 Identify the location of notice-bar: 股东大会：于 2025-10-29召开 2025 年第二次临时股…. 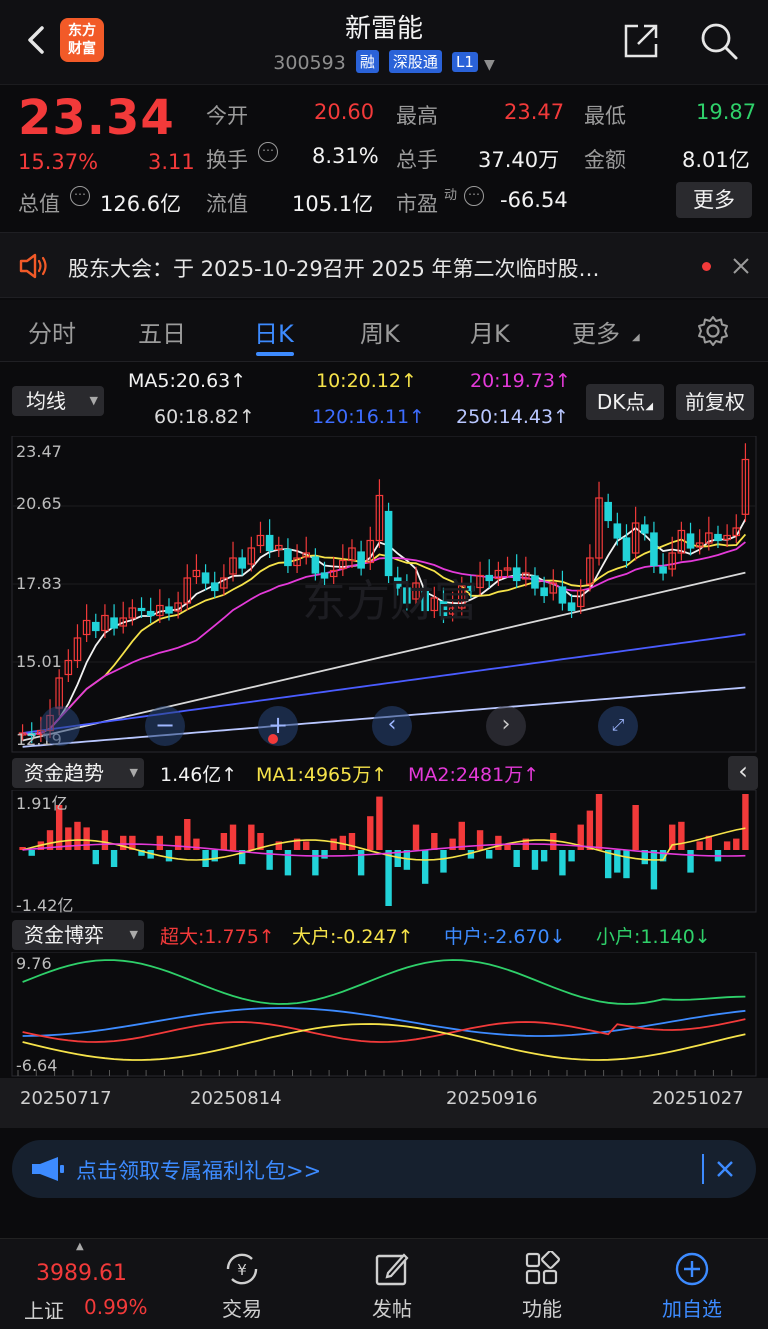
(384, 265).